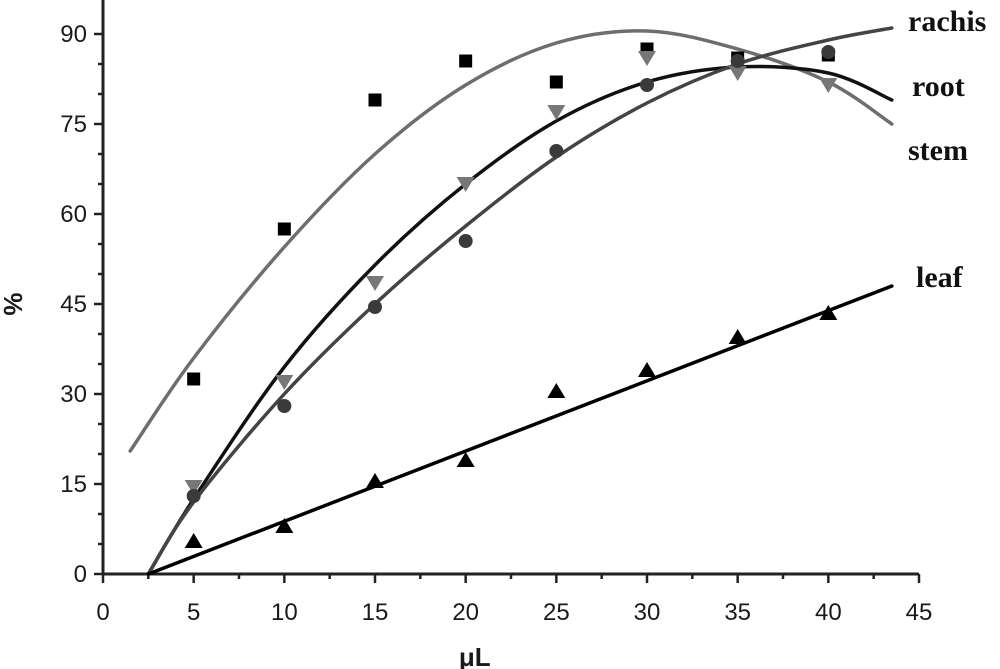  What do you see at coordinates (73, 214) in the screenshot?
I see `y-tick-label: 60` at bounding box center [73, 214].